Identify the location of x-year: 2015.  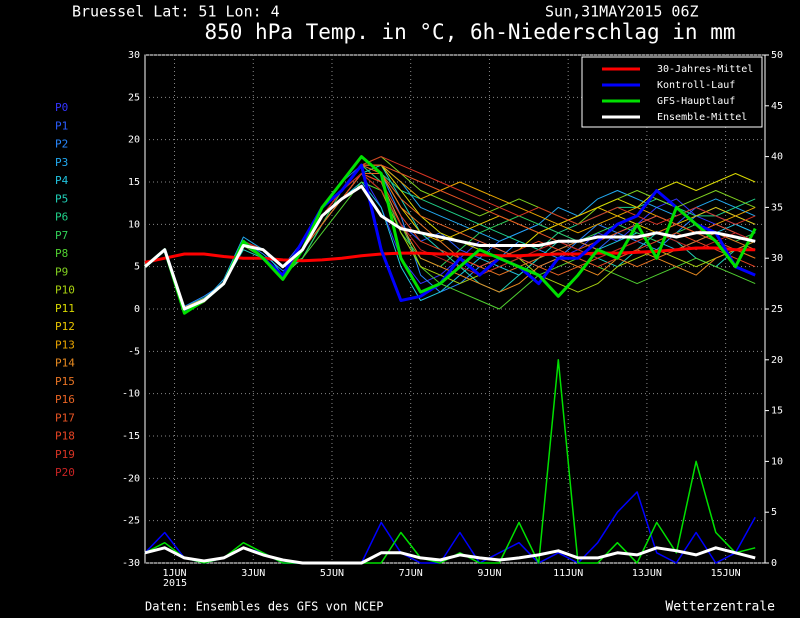
(175, 583).